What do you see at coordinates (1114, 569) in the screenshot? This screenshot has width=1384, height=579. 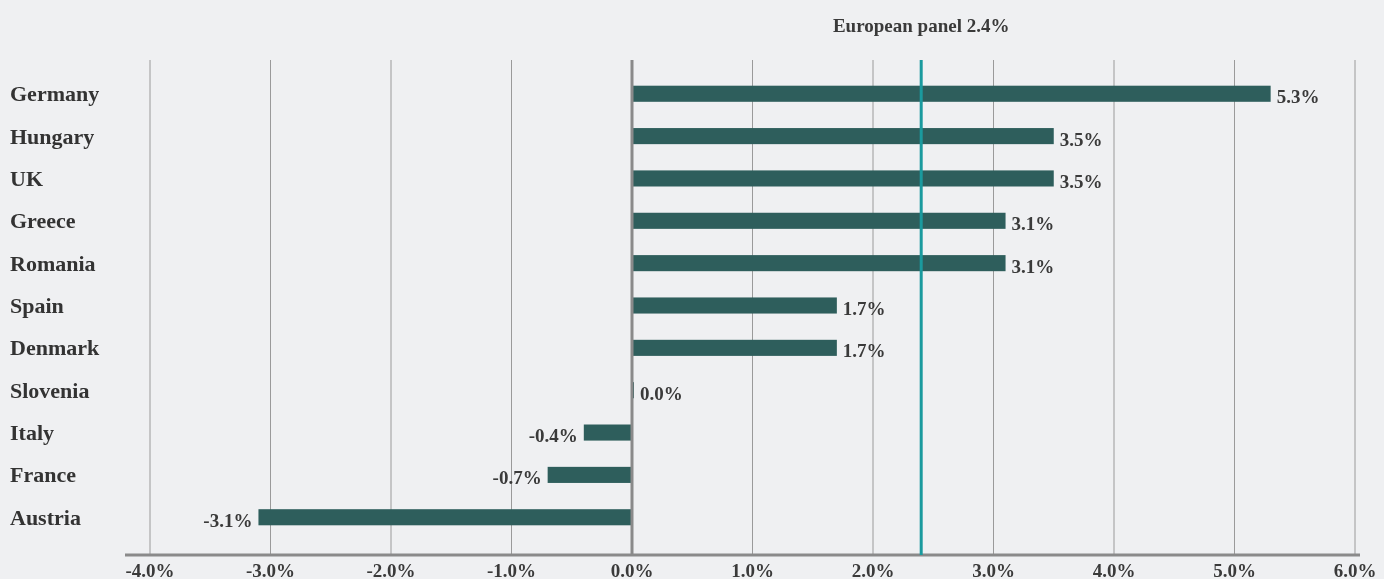 I see `x-tick-label: 4.0%` at bounding box center [1114, 569].